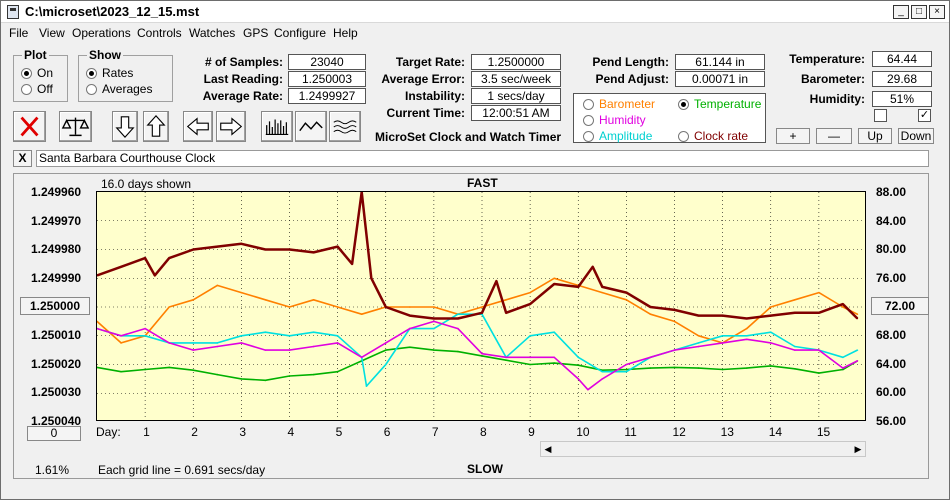  Describe the element at coordinates (475, 12) in the screenshot. I see `title-bar: C:\microset\2023_12_15.mst _ □ ×` at that location.